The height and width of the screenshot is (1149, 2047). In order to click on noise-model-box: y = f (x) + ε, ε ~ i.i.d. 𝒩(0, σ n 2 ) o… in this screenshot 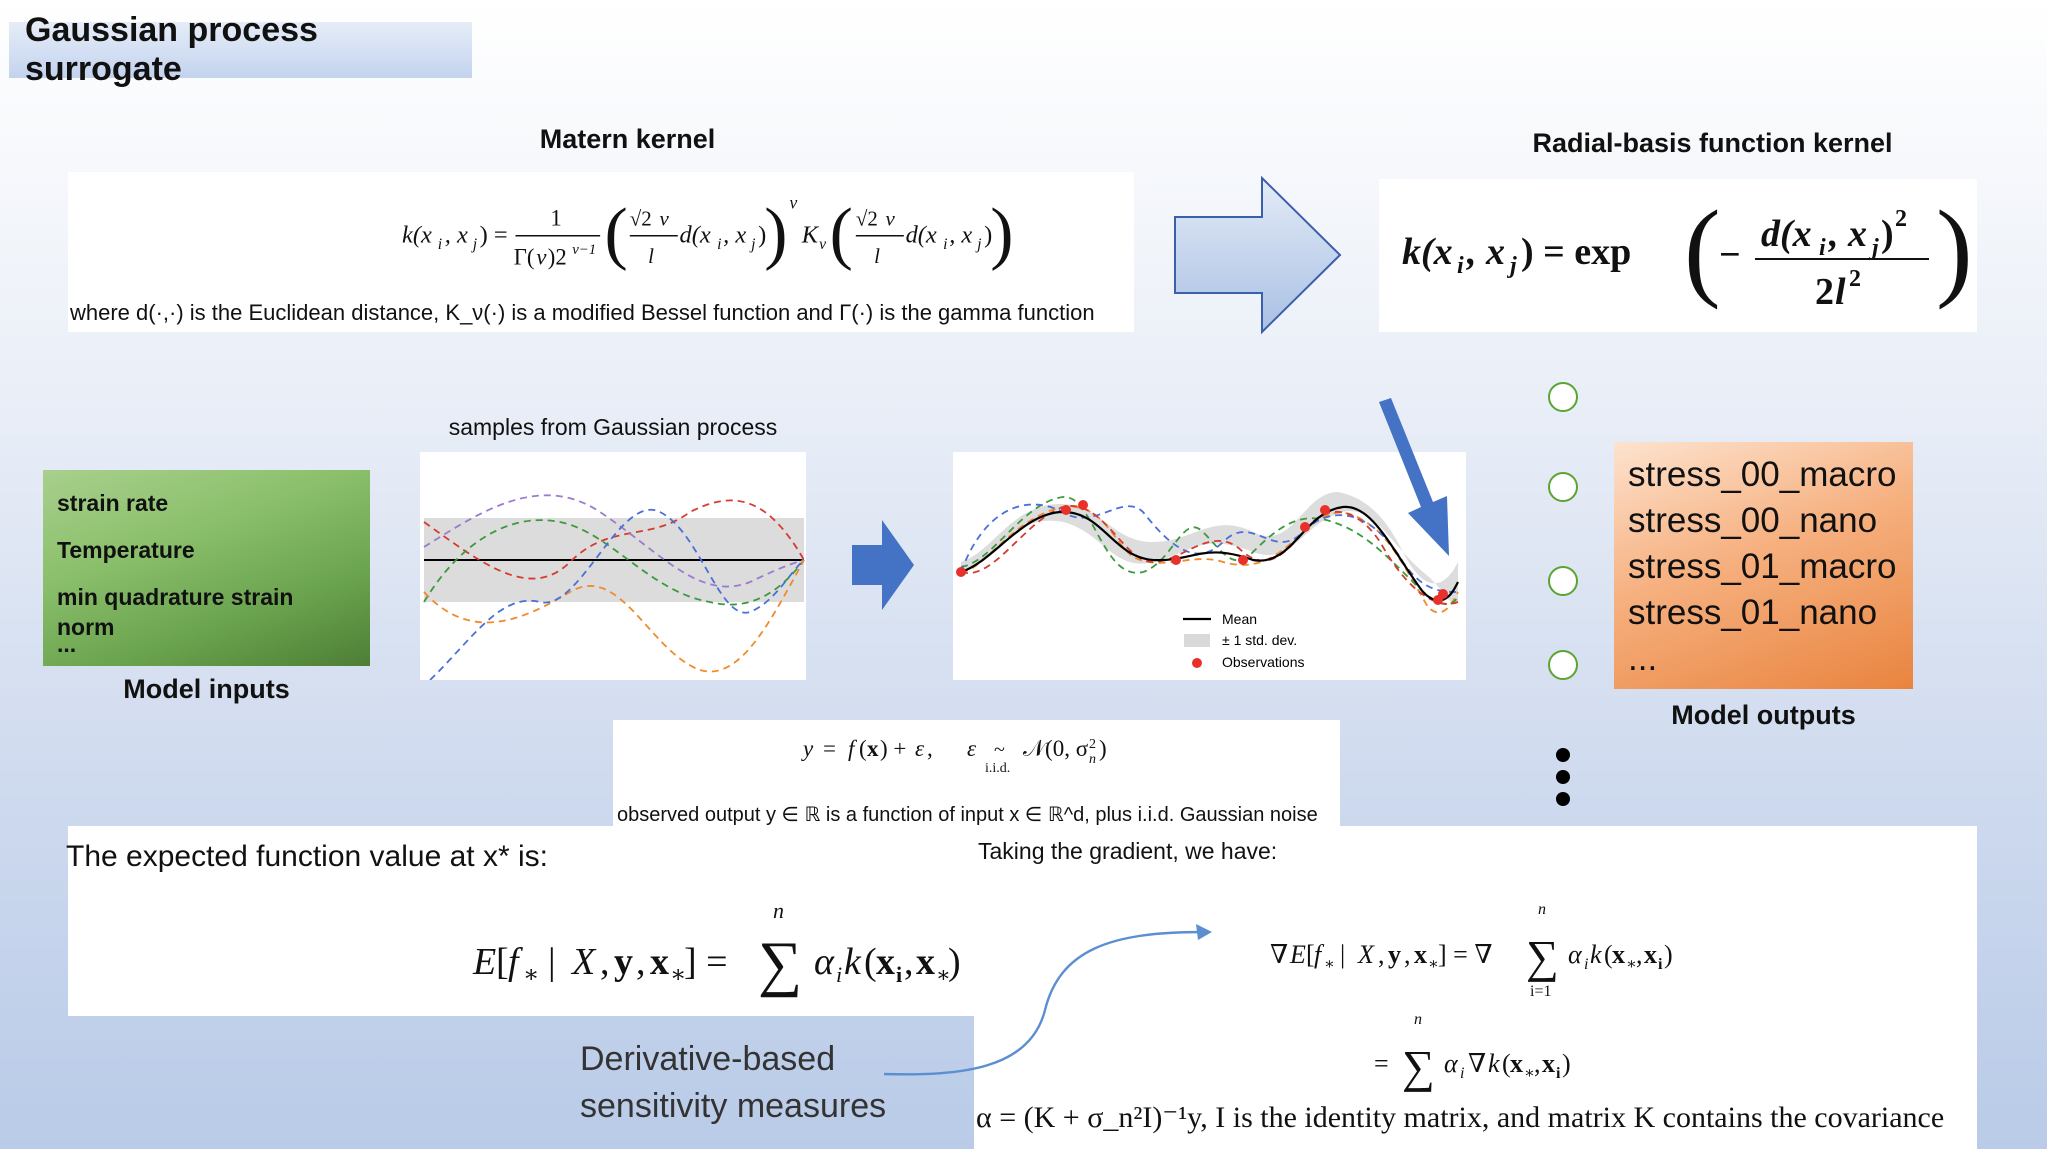, I will do `click(976, 775)`.